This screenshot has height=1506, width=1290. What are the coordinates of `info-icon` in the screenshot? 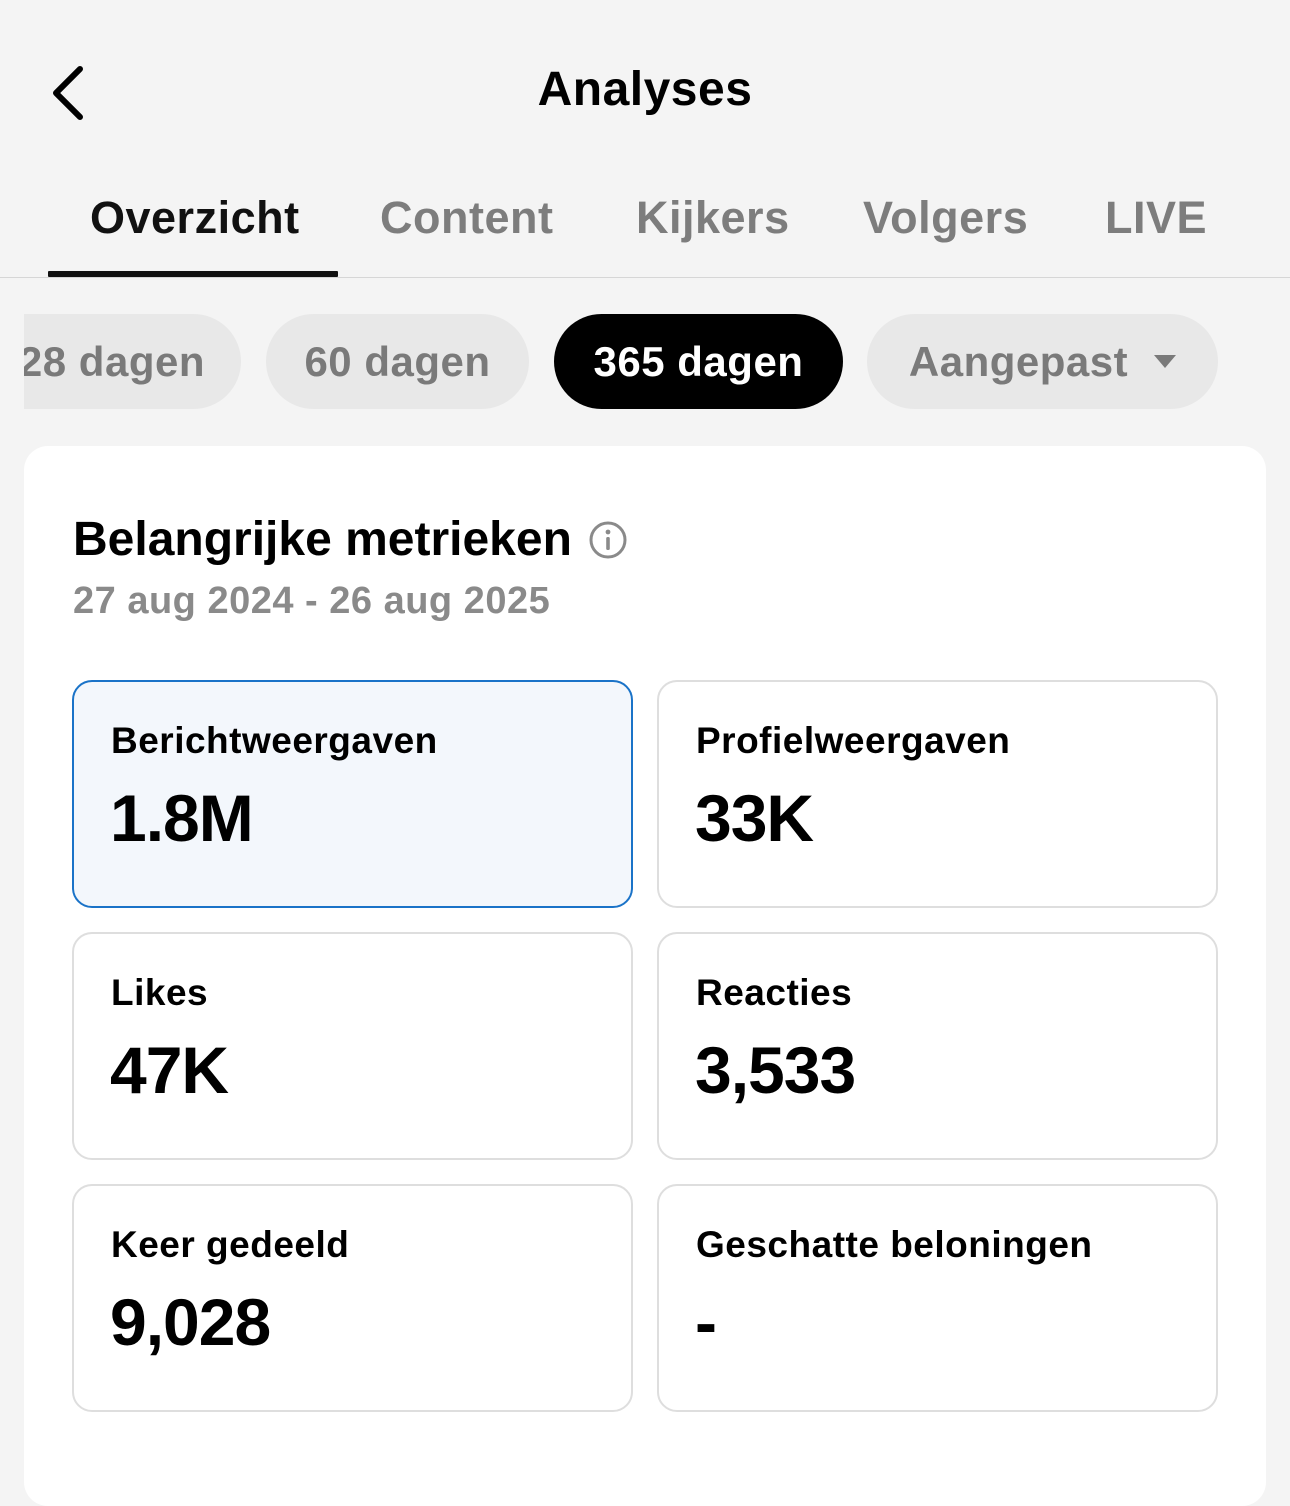 It's located at (608, 540).